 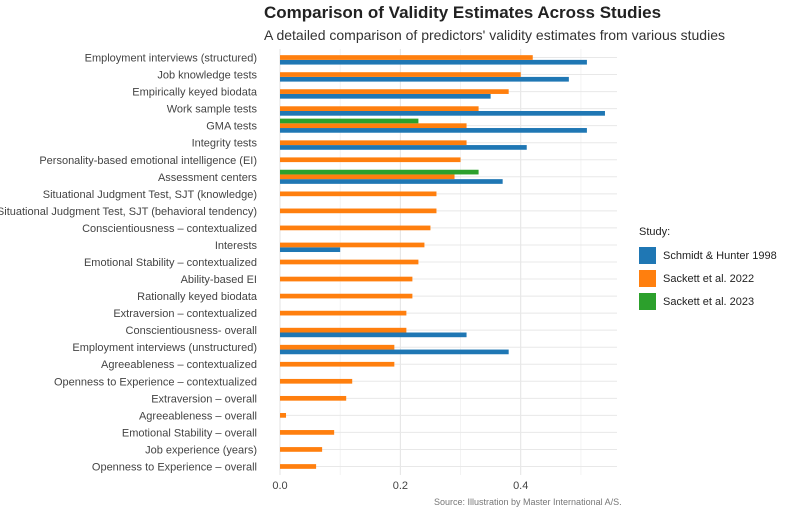 What do you see at coordinates (155, 382) in the screenshot?
I see `category-label: Openness to Experience – contextualized` at bounding box center [155, 382].